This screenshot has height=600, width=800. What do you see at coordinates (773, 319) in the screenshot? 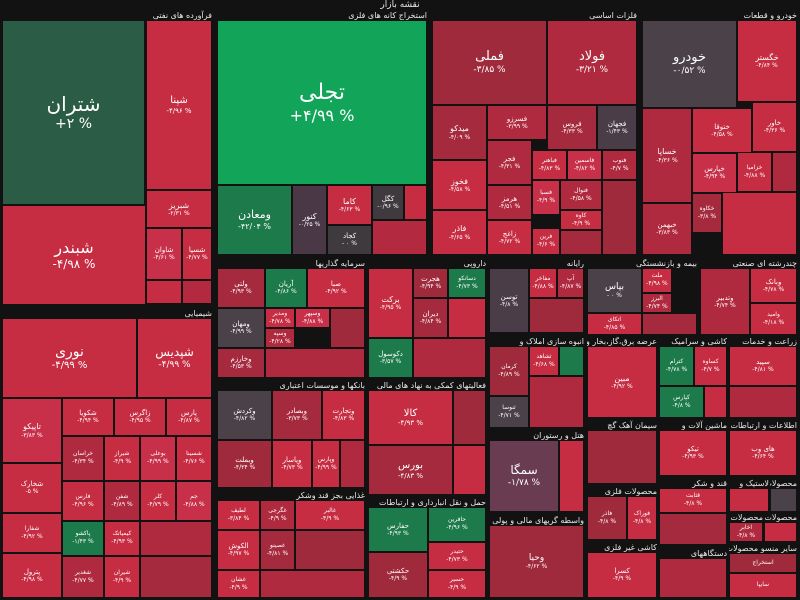
I see `stock-tile: واميد -۴/۱۸ %` at bounding box center [773, 319].